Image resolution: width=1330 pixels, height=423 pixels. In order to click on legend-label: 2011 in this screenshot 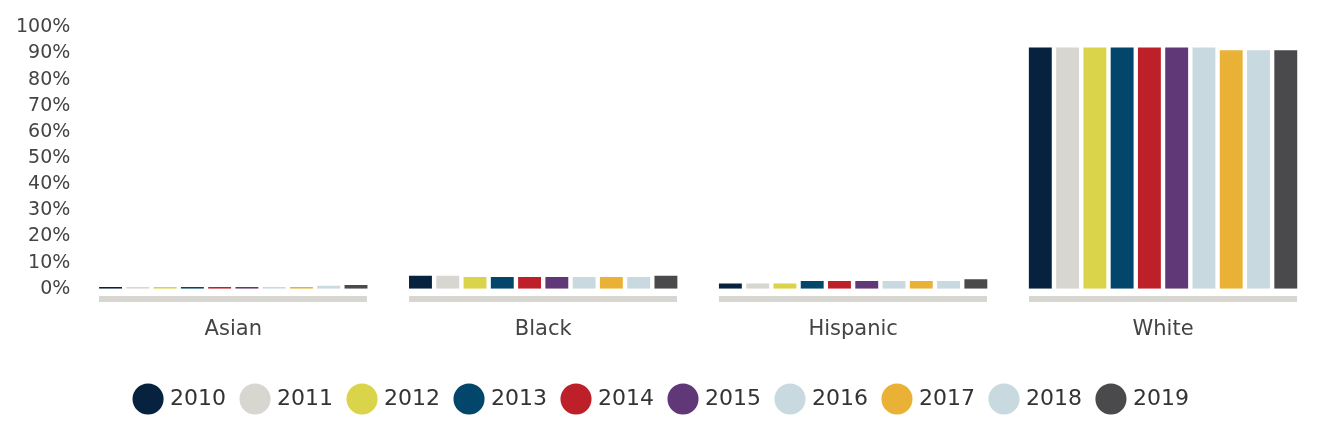, I will do `click(305, 397)`.